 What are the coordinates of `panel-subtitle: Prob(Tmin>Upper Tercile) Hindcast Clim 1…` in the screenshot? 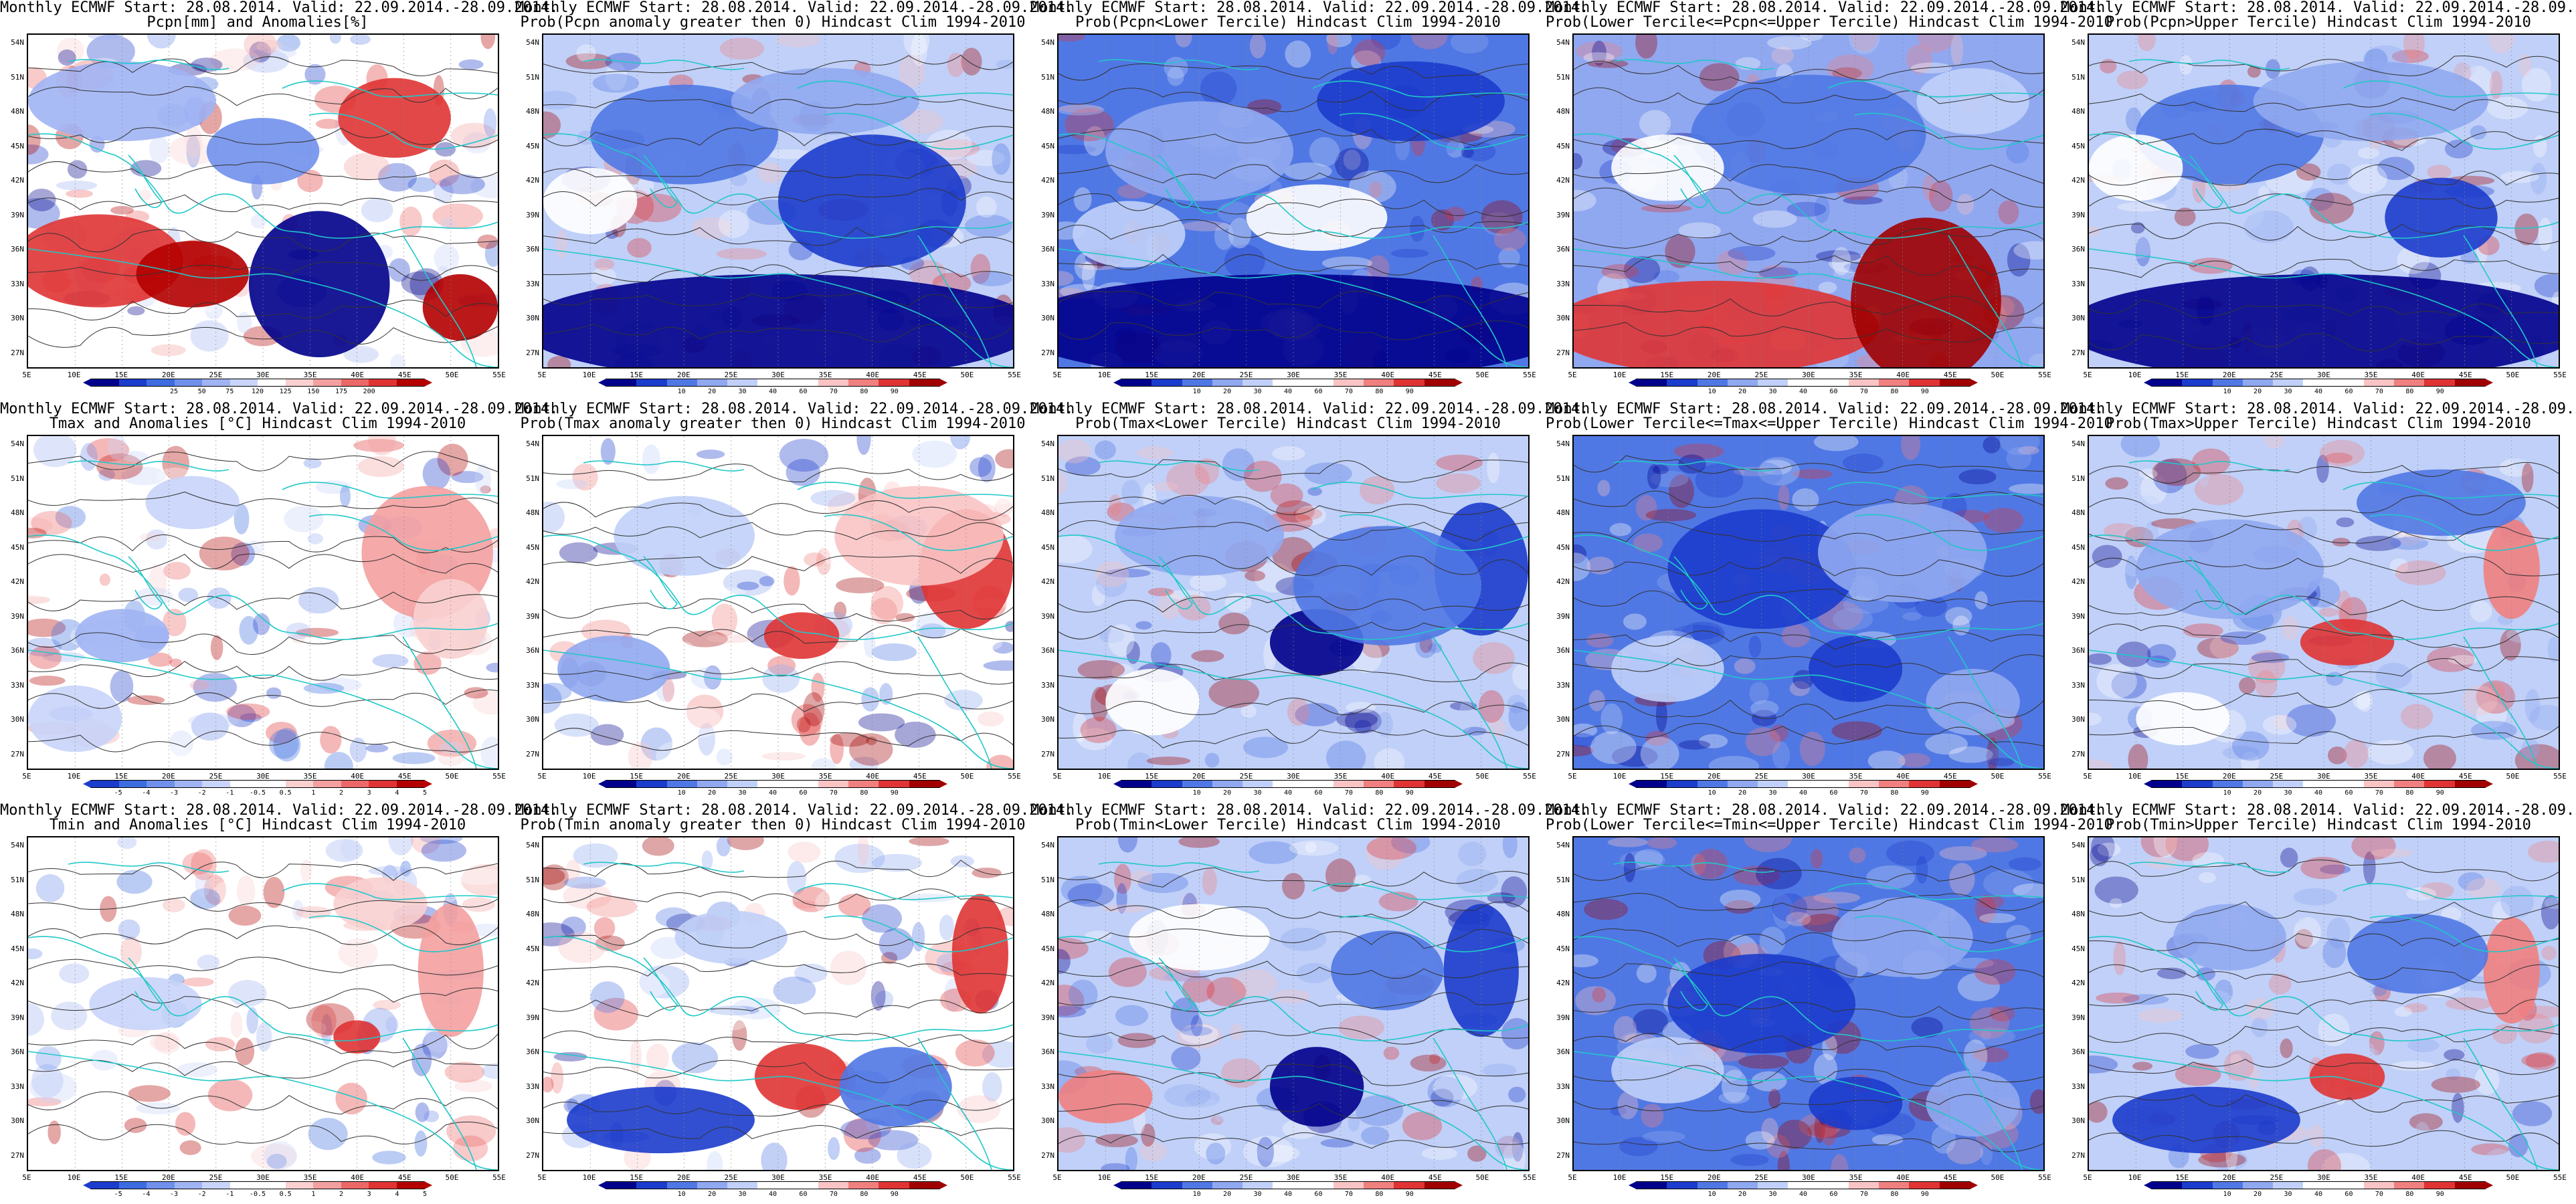 It's located at (2318, 825).